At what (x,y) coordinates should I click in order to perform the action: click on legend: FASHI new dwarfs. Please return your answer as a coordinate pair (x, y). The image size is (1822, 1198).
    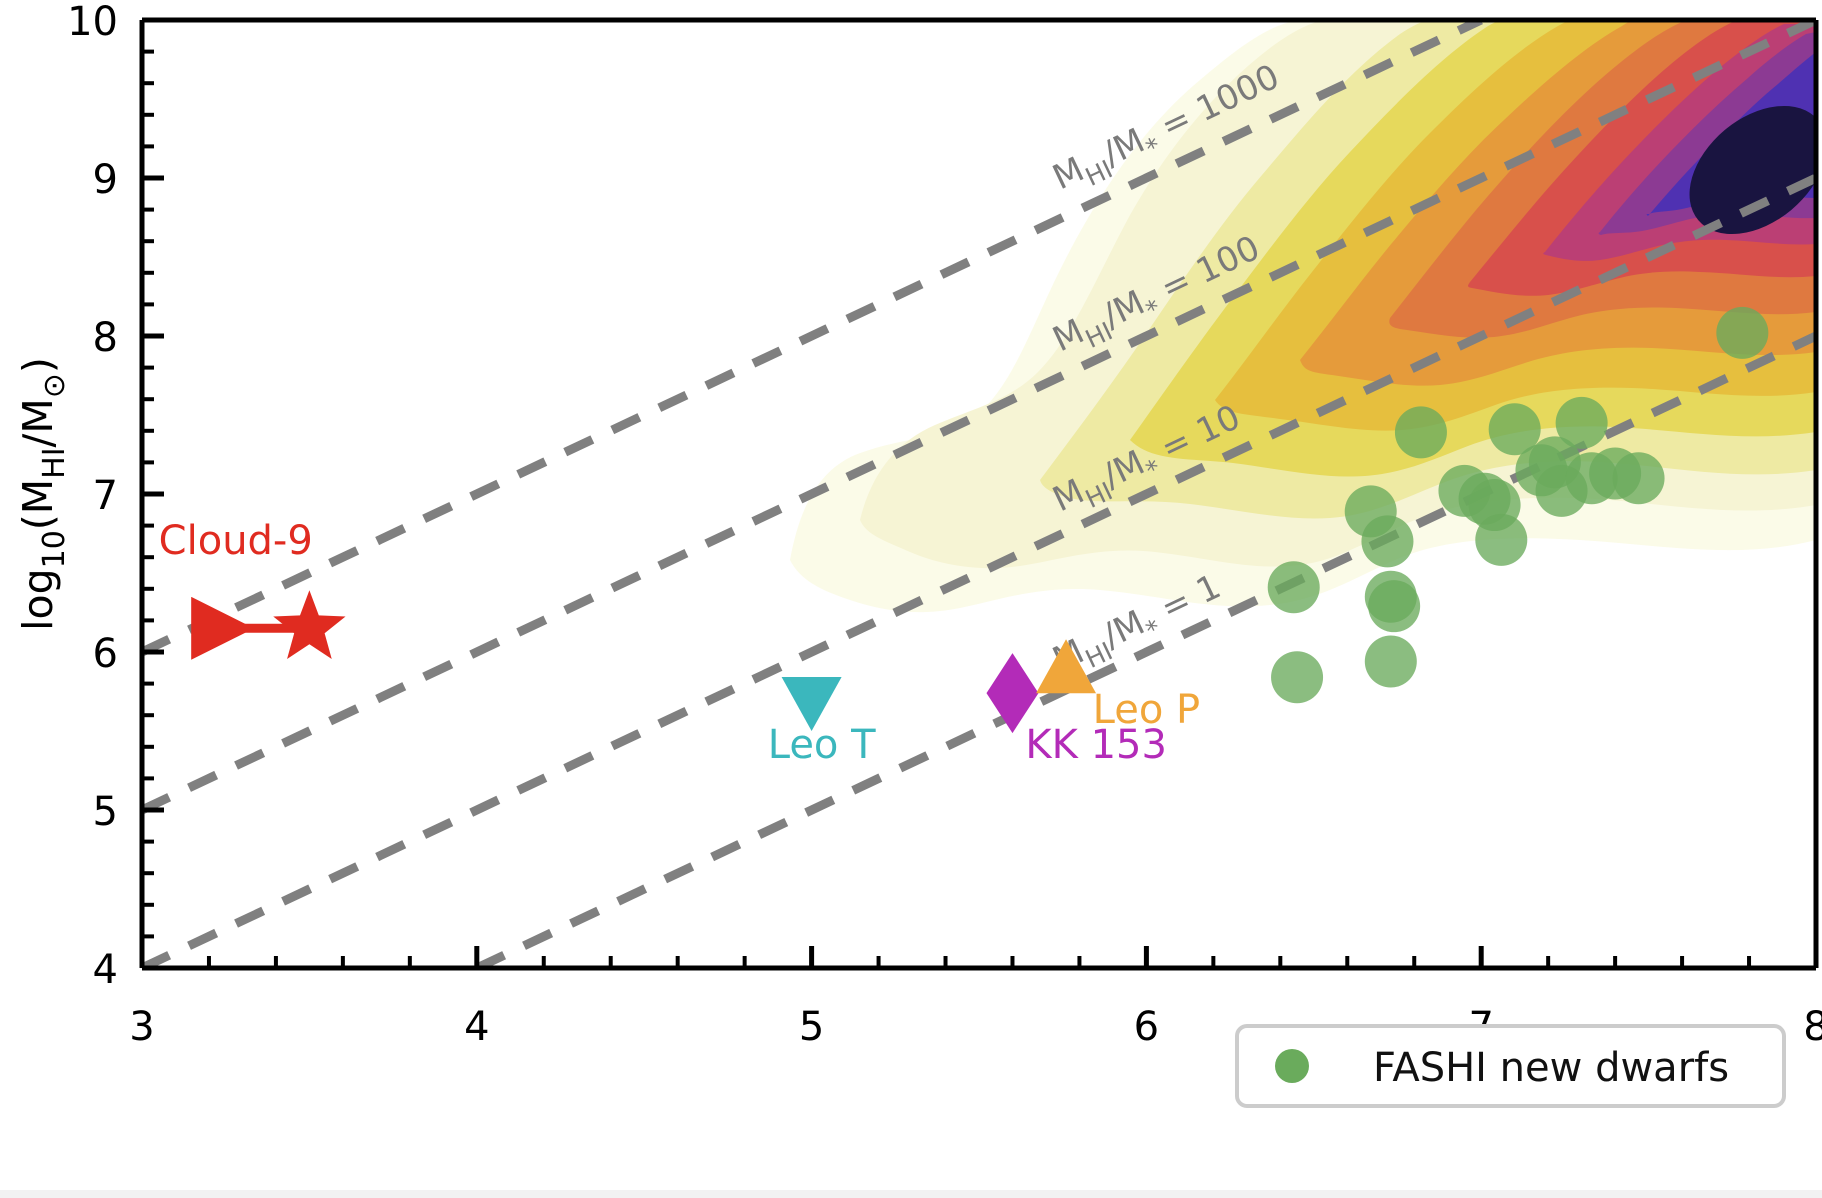
    Looking at the image, I should click on (1510, 1066).